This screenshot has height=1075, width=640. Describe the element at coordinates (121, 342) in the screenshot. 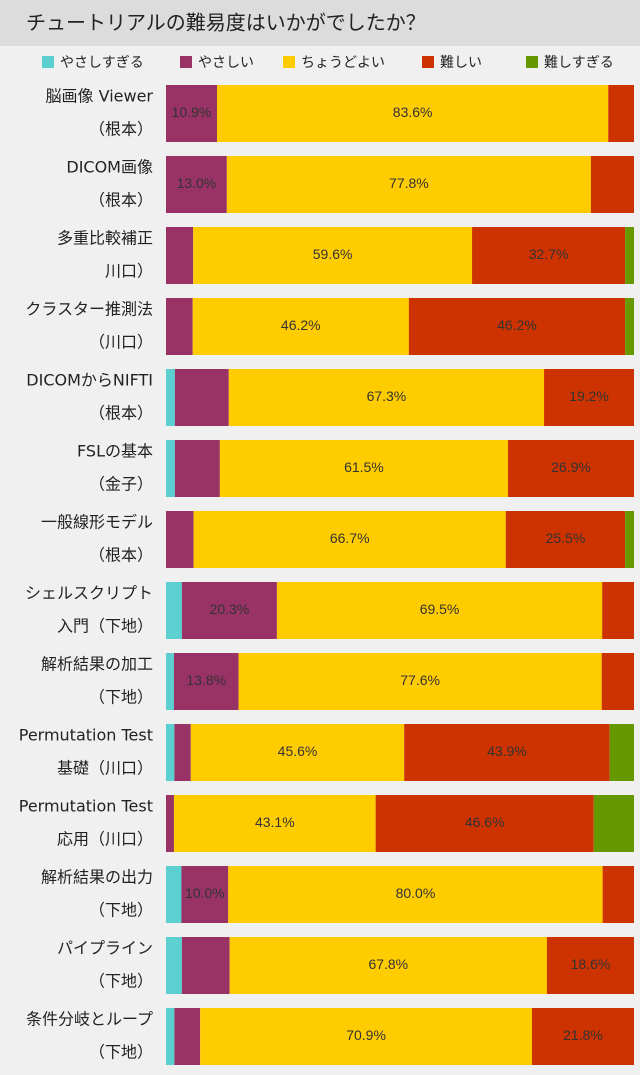

I see `category-label: （川口）` at that location.